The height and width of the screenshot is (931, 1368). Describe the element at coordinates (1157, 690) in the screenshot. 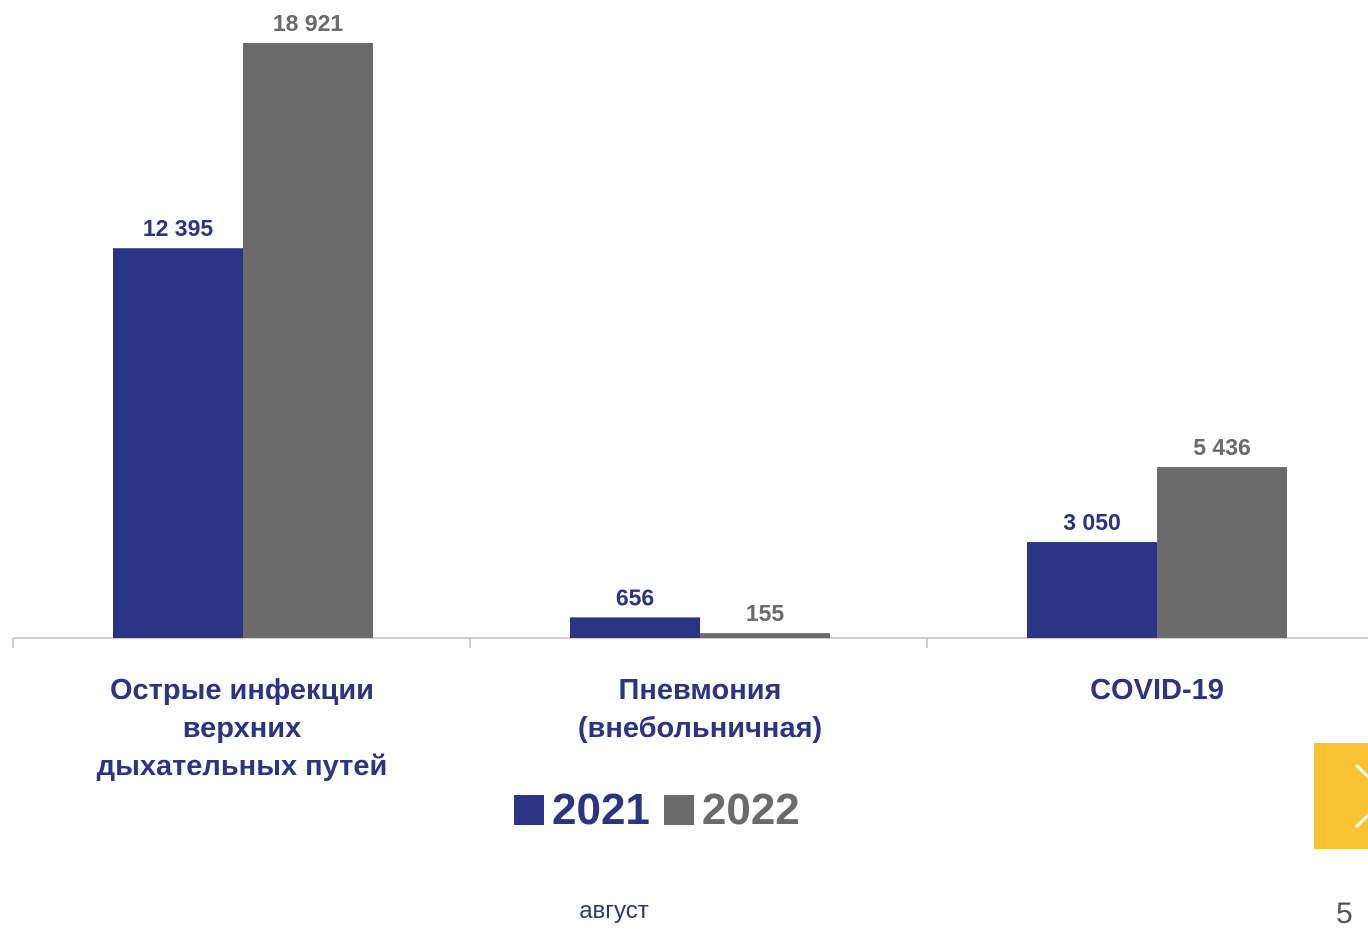

I see `category-label-covid: COVID-19` at that location.